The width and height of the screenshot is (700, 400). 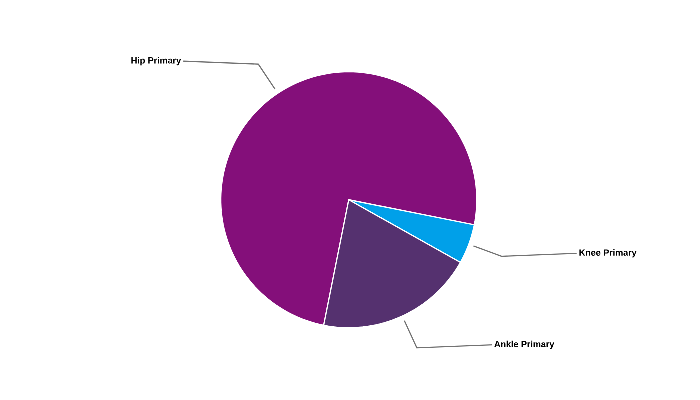 What do you see at coordinates (608, 253) in the screenshot?
I see `slice-label: Knee Primary` at bounding box center [608, 253].